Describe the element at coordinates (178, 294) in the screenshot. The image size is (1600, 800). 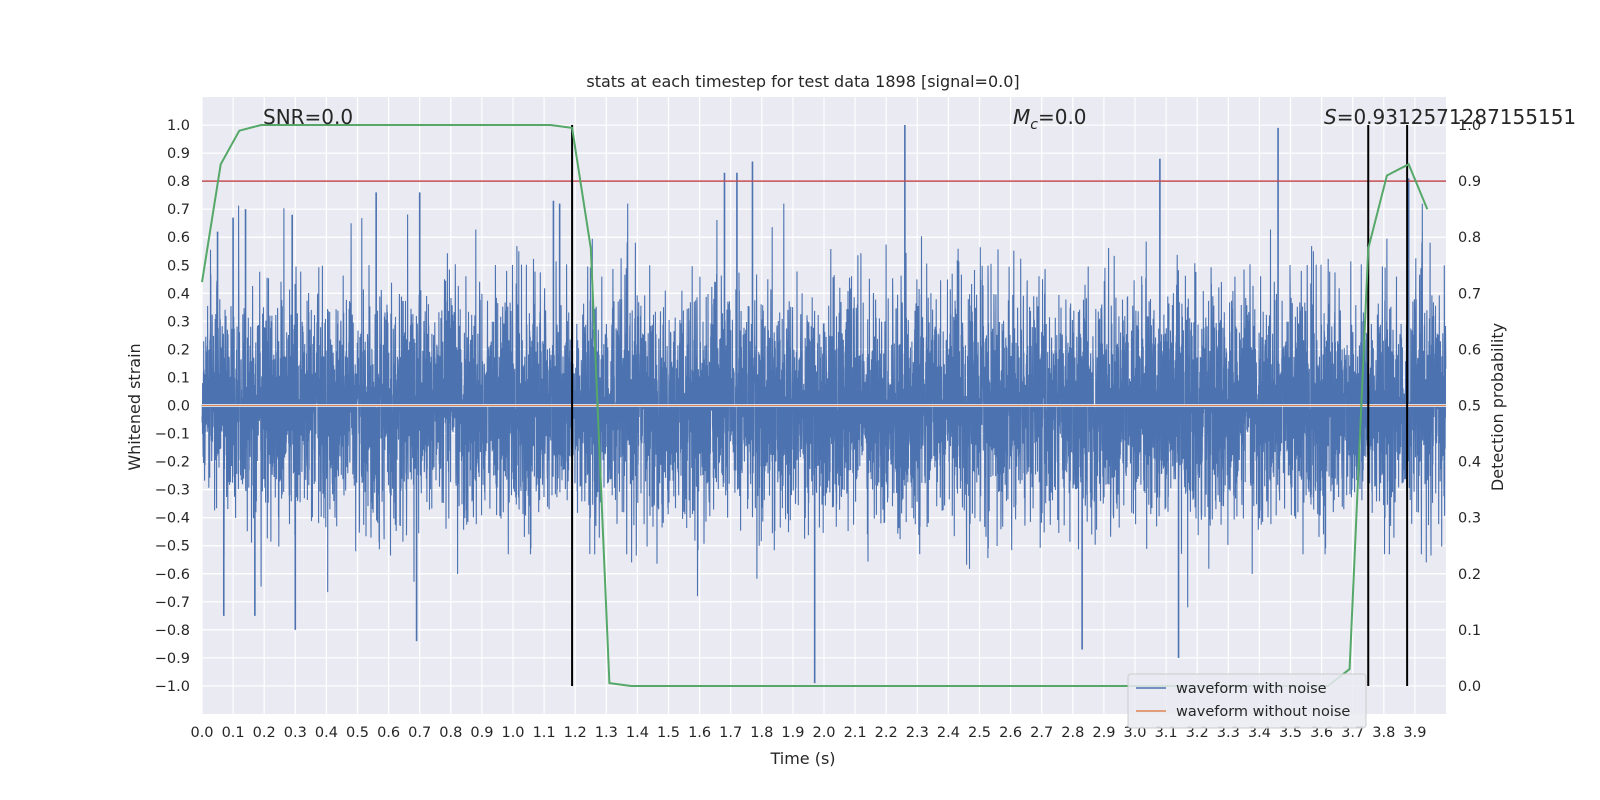
I see `y-tick-label: 0.4` at that location.